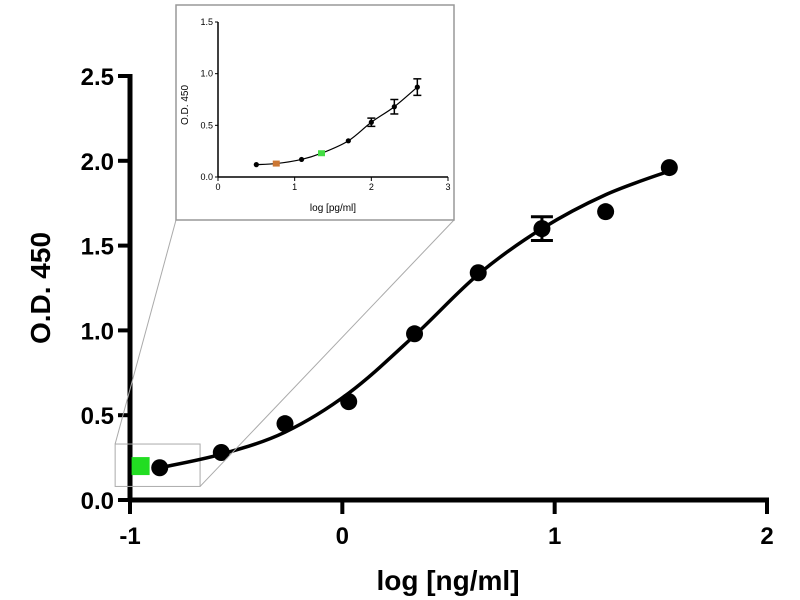 This screenshot has height=600, width=800. What do you see at coordinates (554, 536) in the screenshot?
I see `x-tick-label: 1` at bounding box center [554, 536].